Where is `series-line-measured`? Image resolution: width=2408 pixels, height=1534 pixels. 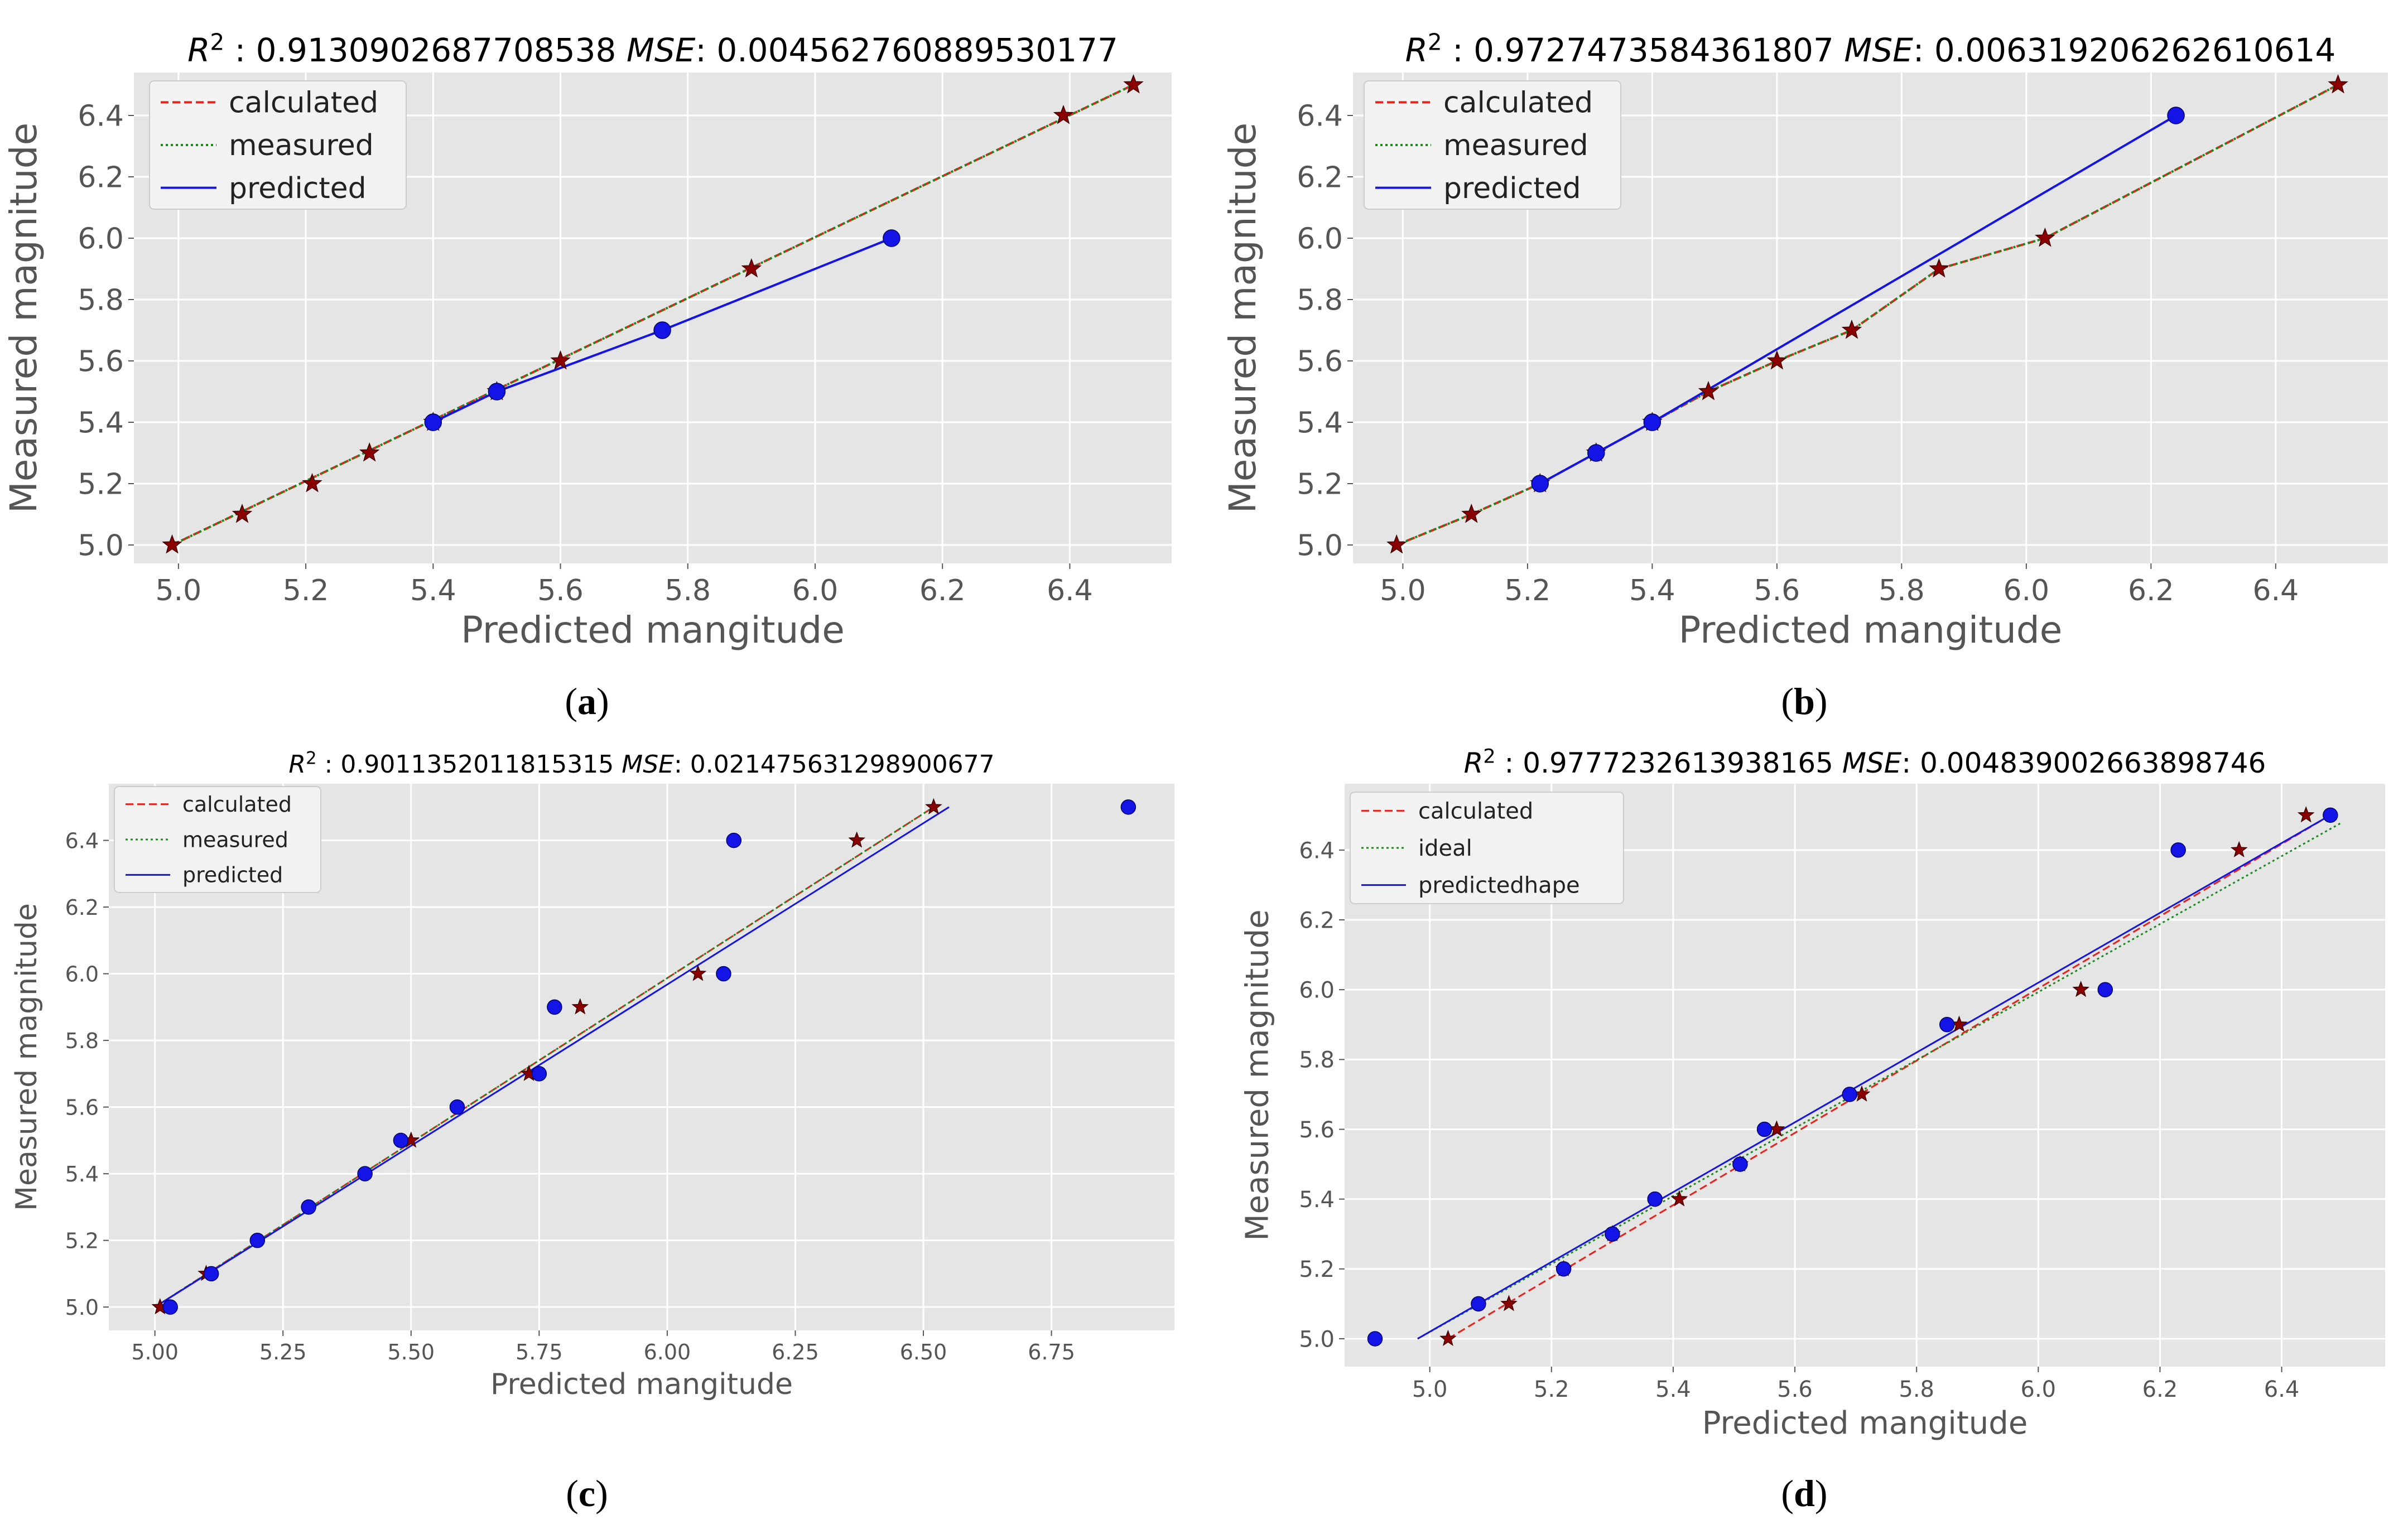 series-line-measured is located at coordinates (652, 315).